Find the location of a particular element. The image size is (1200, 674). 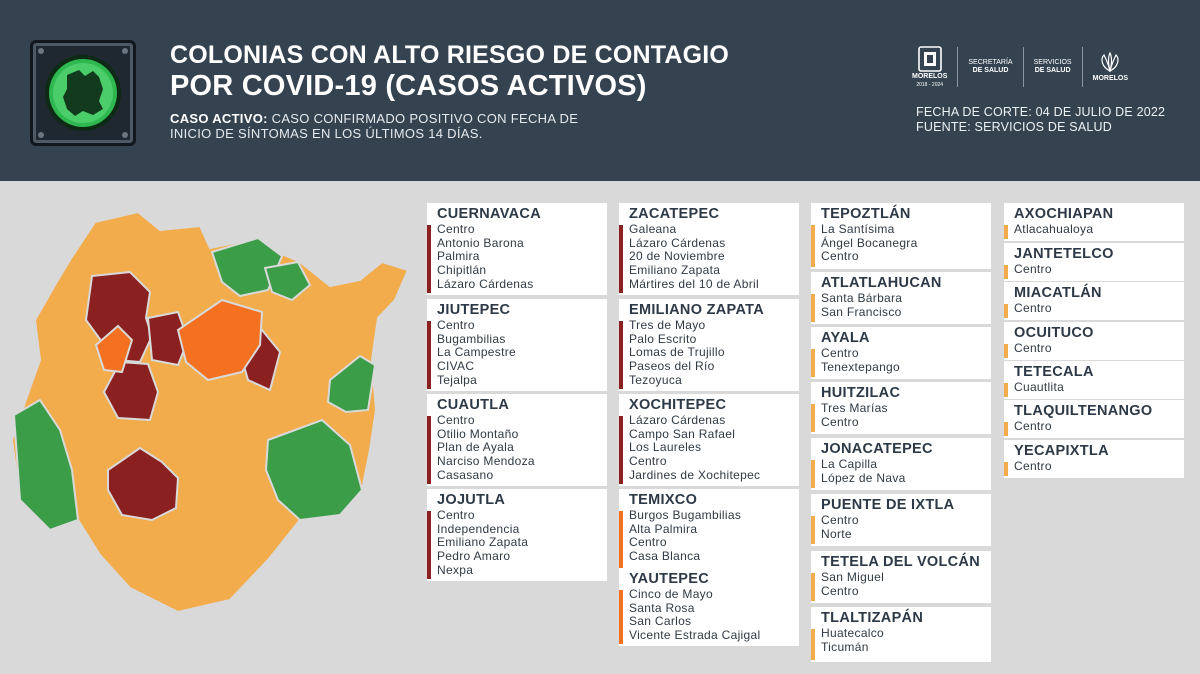

title-line-1: COLONIAS CON ALTO RIESGO DE CONTAGIO is located at coordinates (450, 55).